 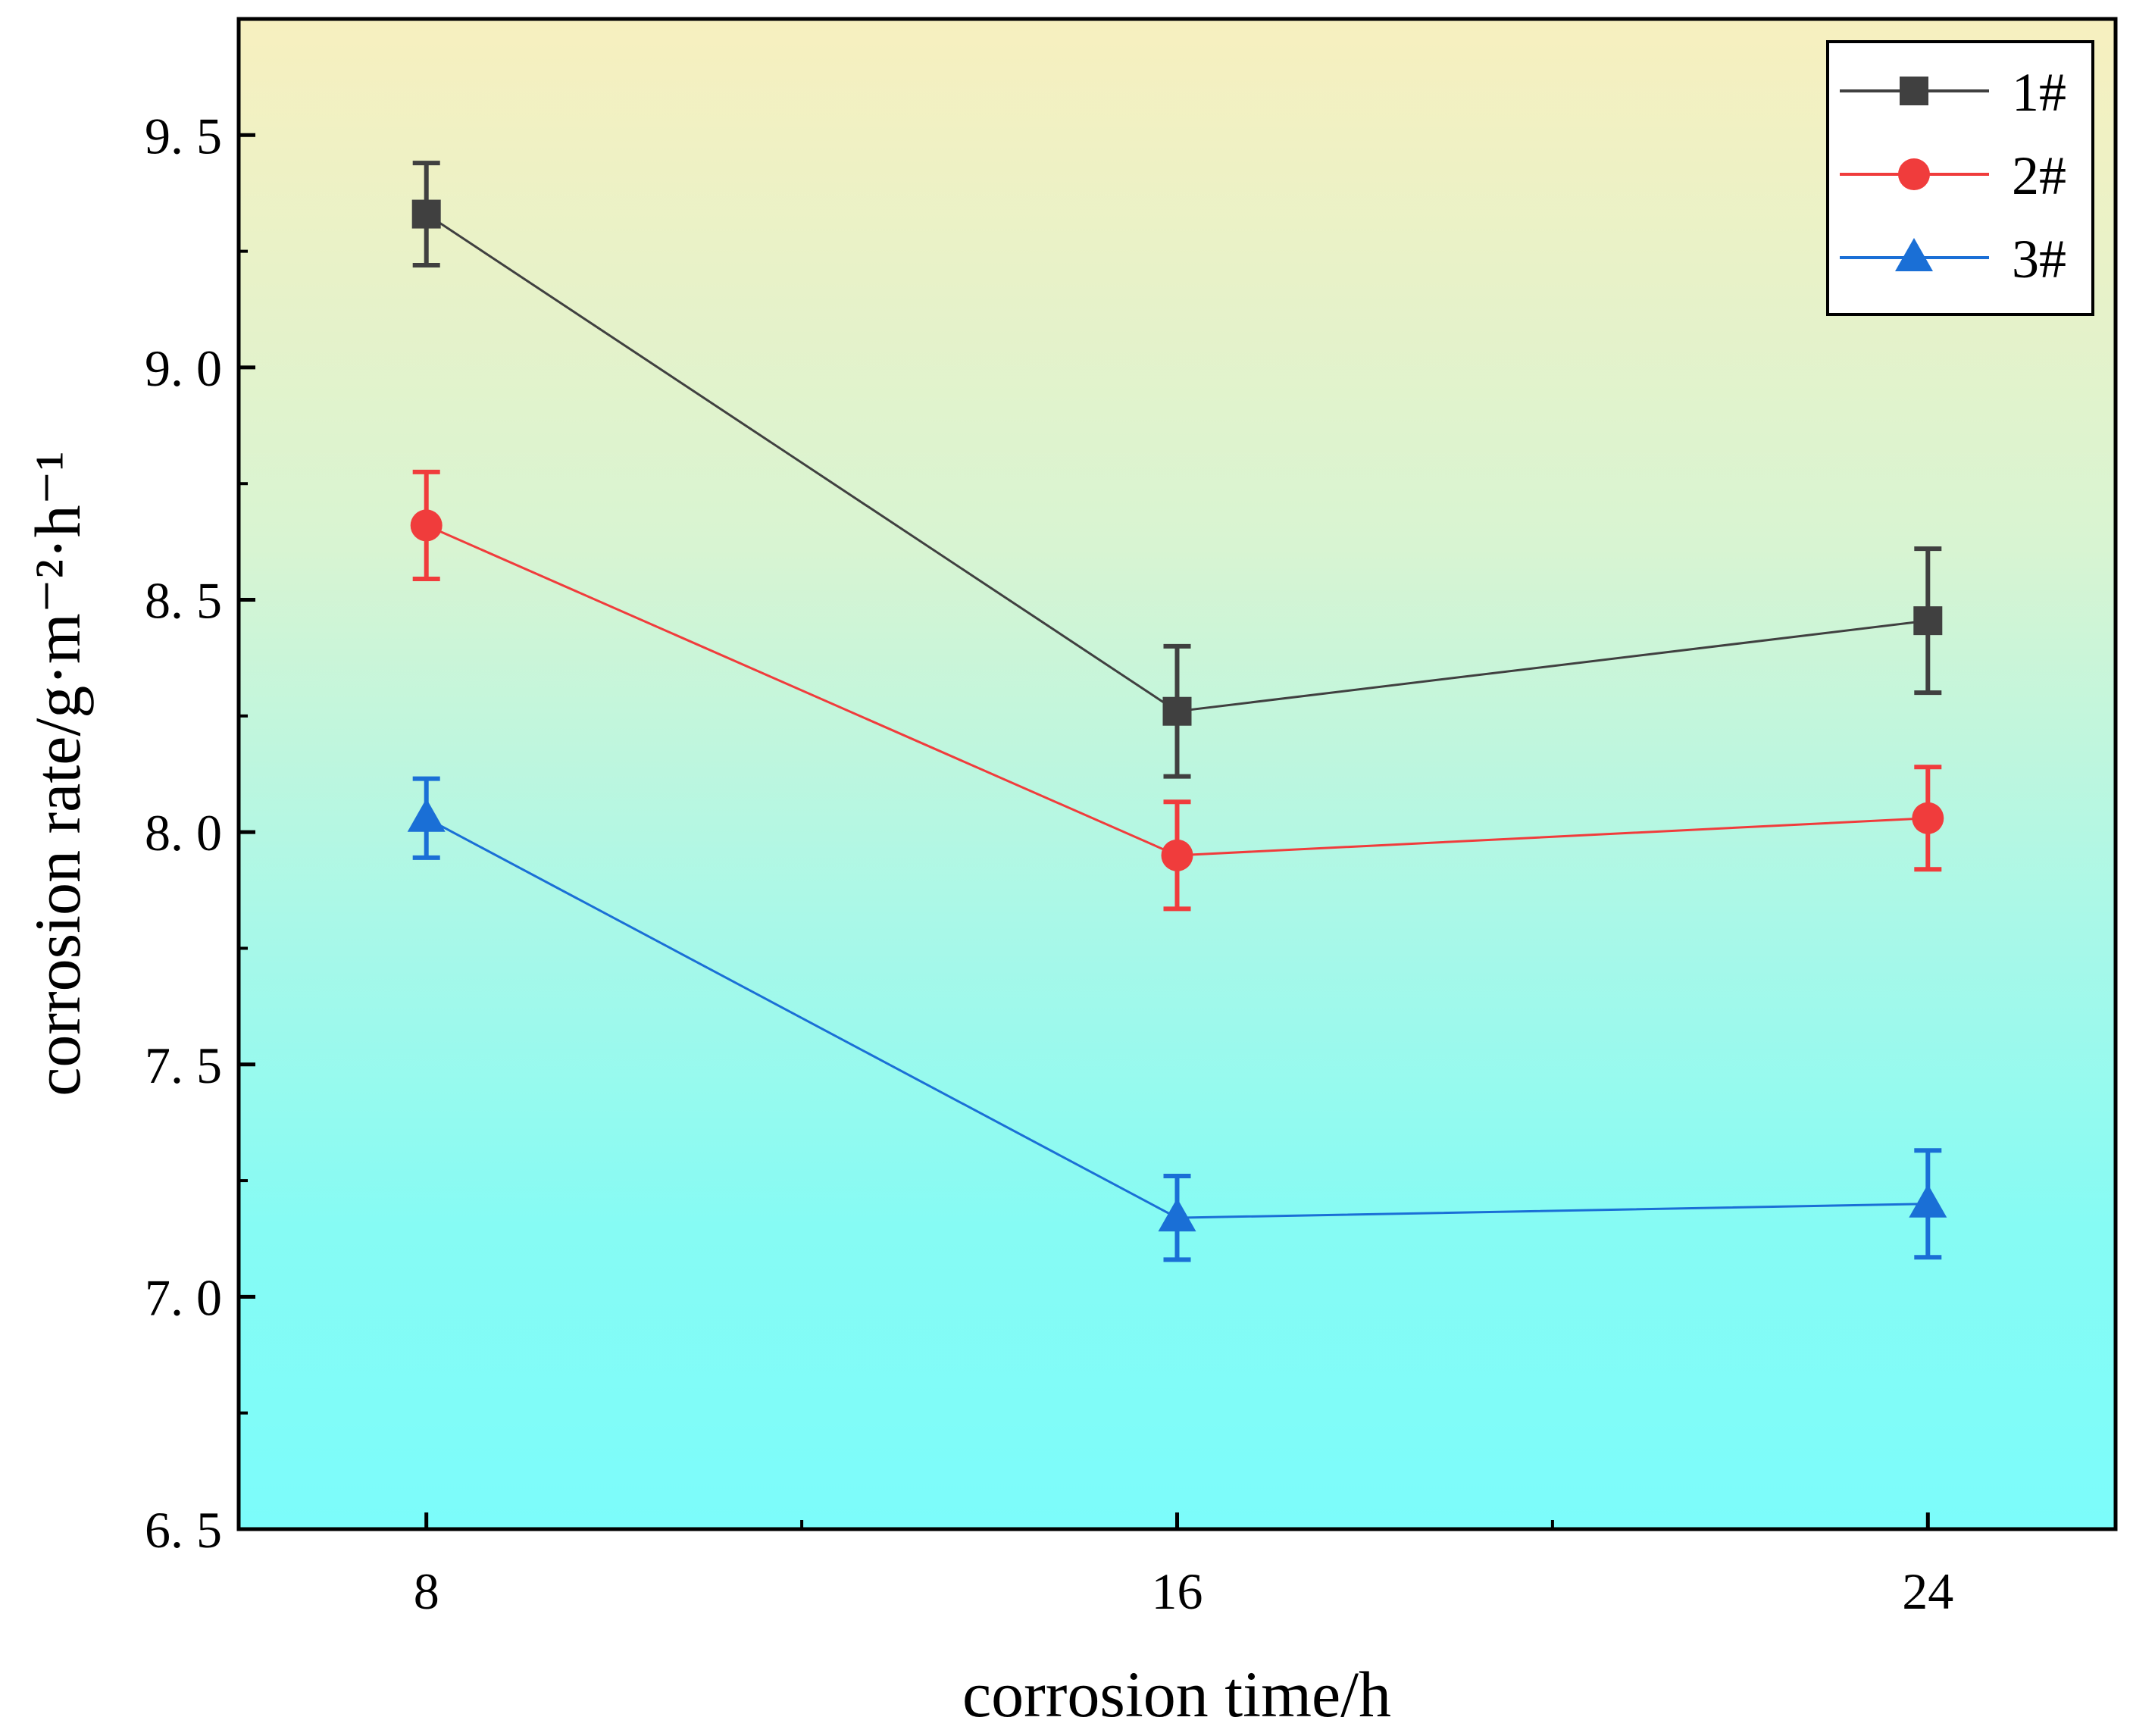 I want to click on legend-label: 2#, so click(x=2039, y=175).